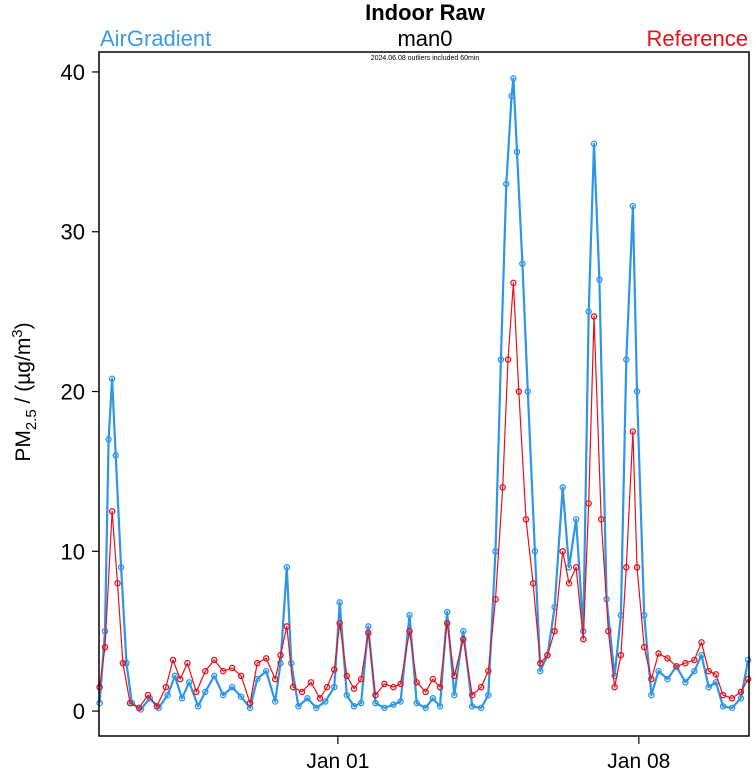 The height and width of the screenshot is (772, 756). What do you see at coordinates (24, 391) in the screenshot?
I see `y-axis-label: PM2.5 / (µg/m3)` at bounding box center [24, 391].